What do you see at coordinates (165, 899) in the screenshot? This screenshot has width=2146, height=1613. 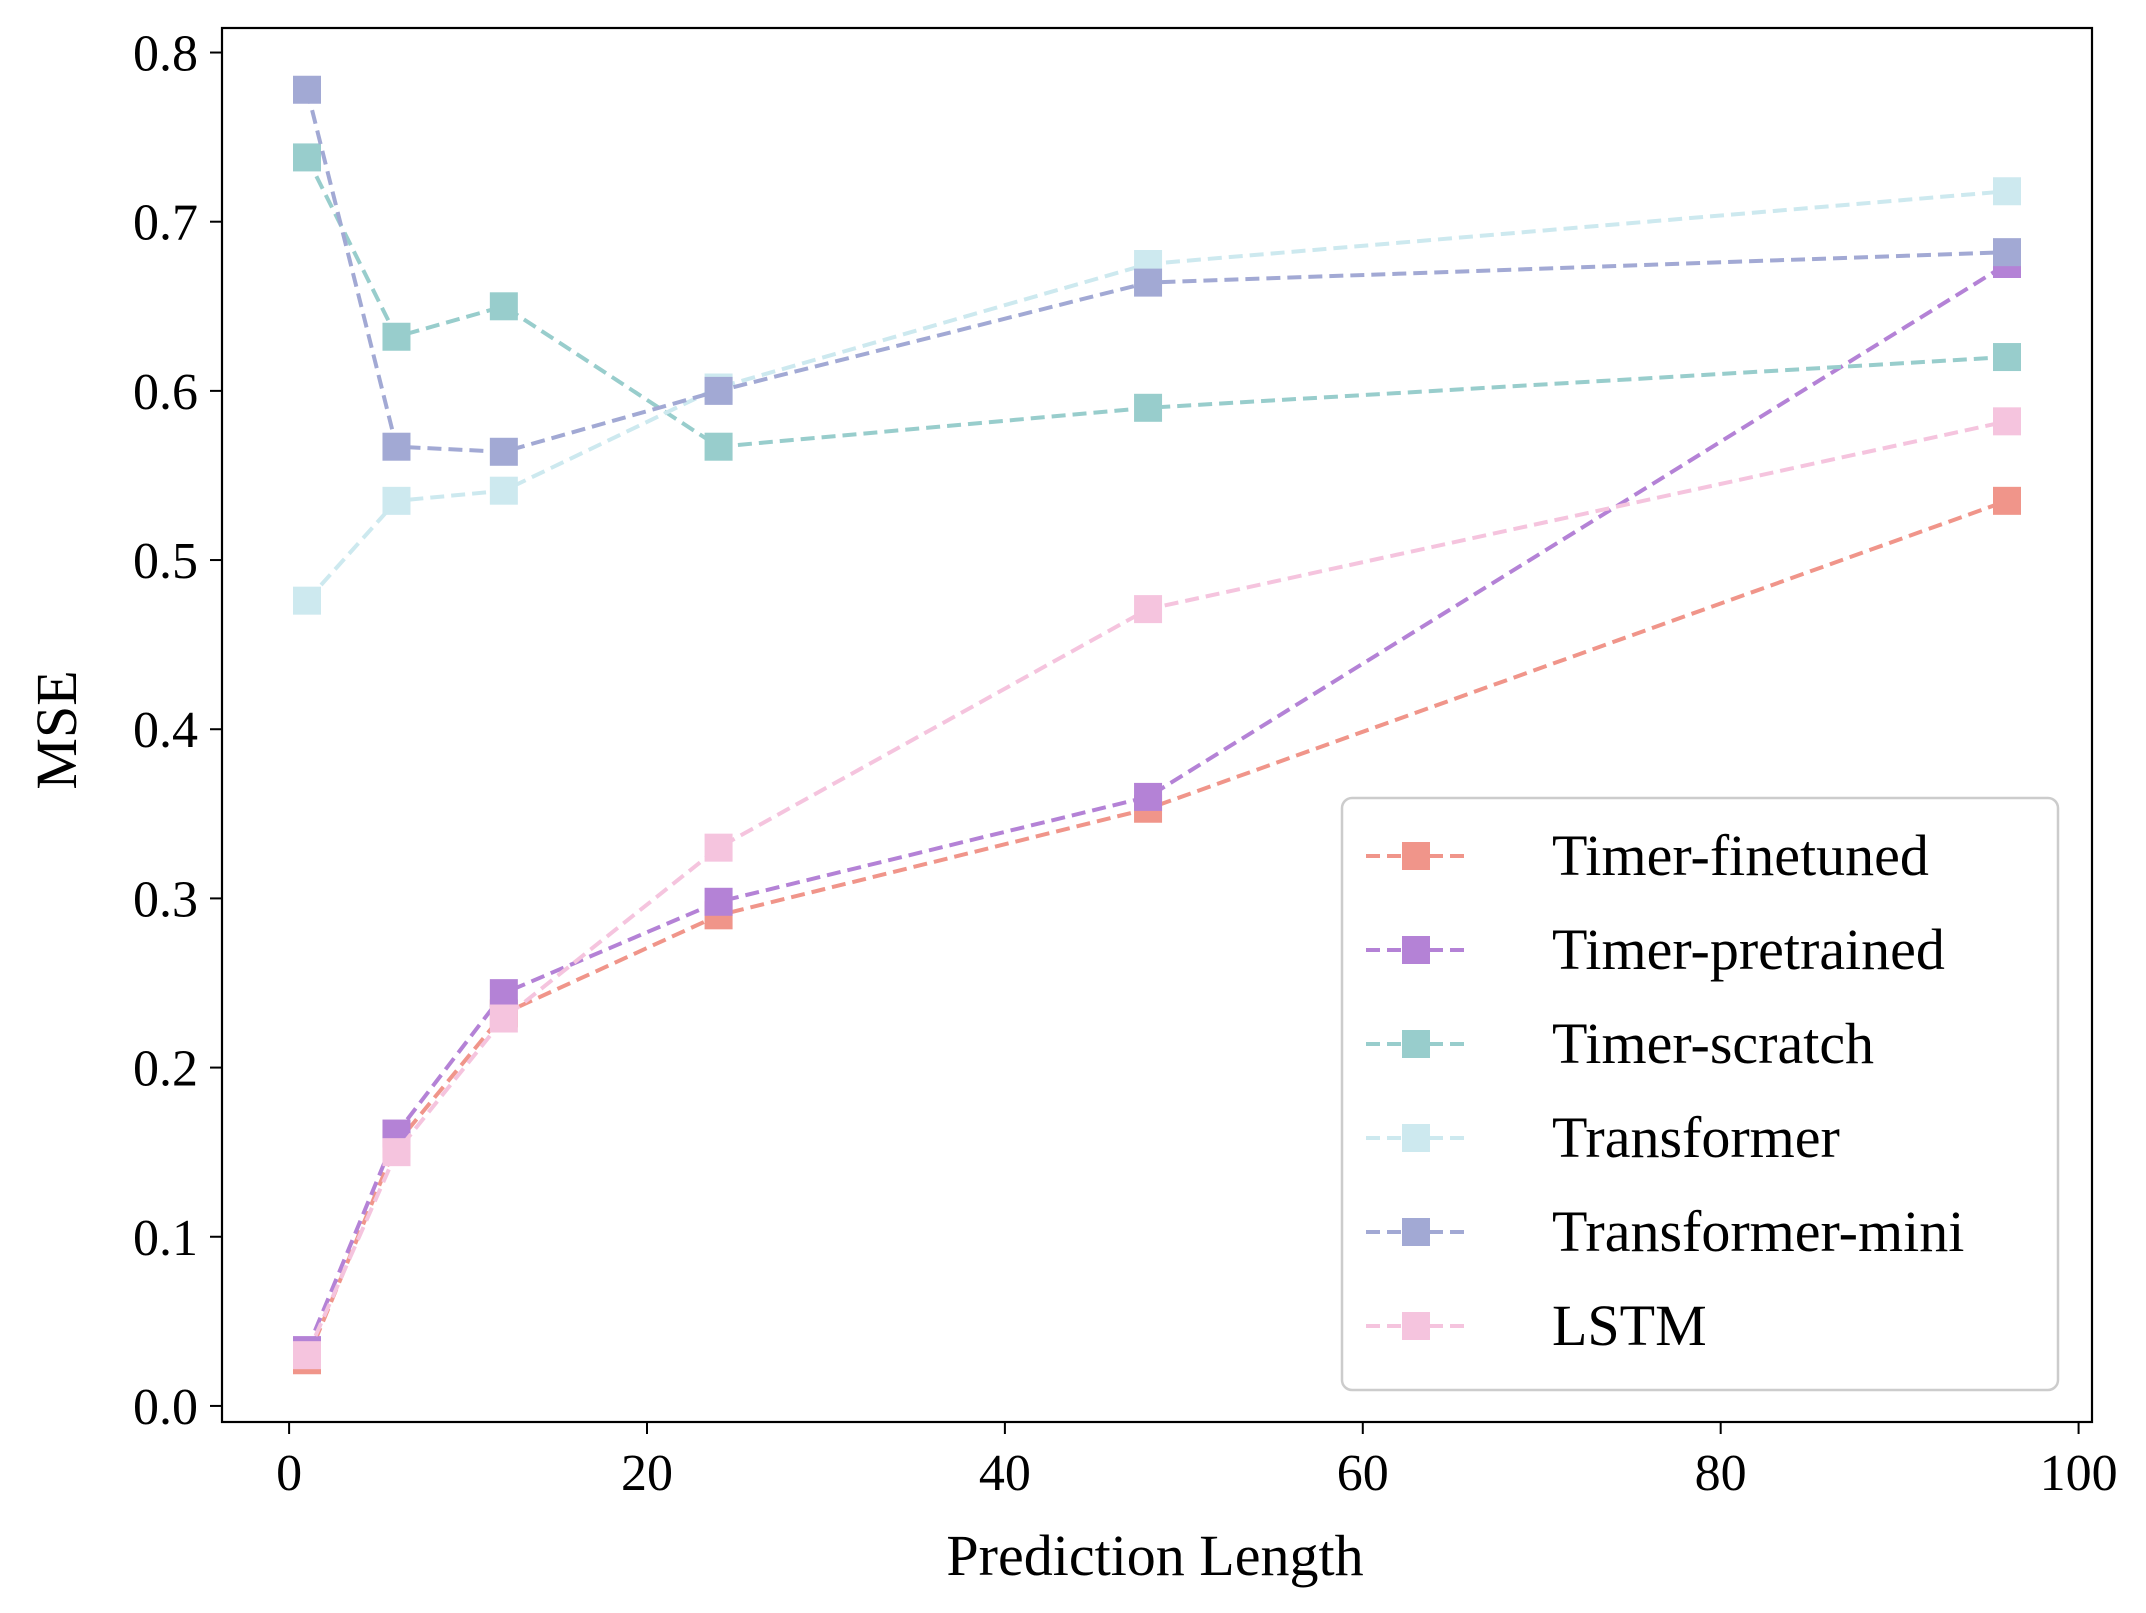 I see `y-tick-label: 0.3` at bounding box center [165, 899].